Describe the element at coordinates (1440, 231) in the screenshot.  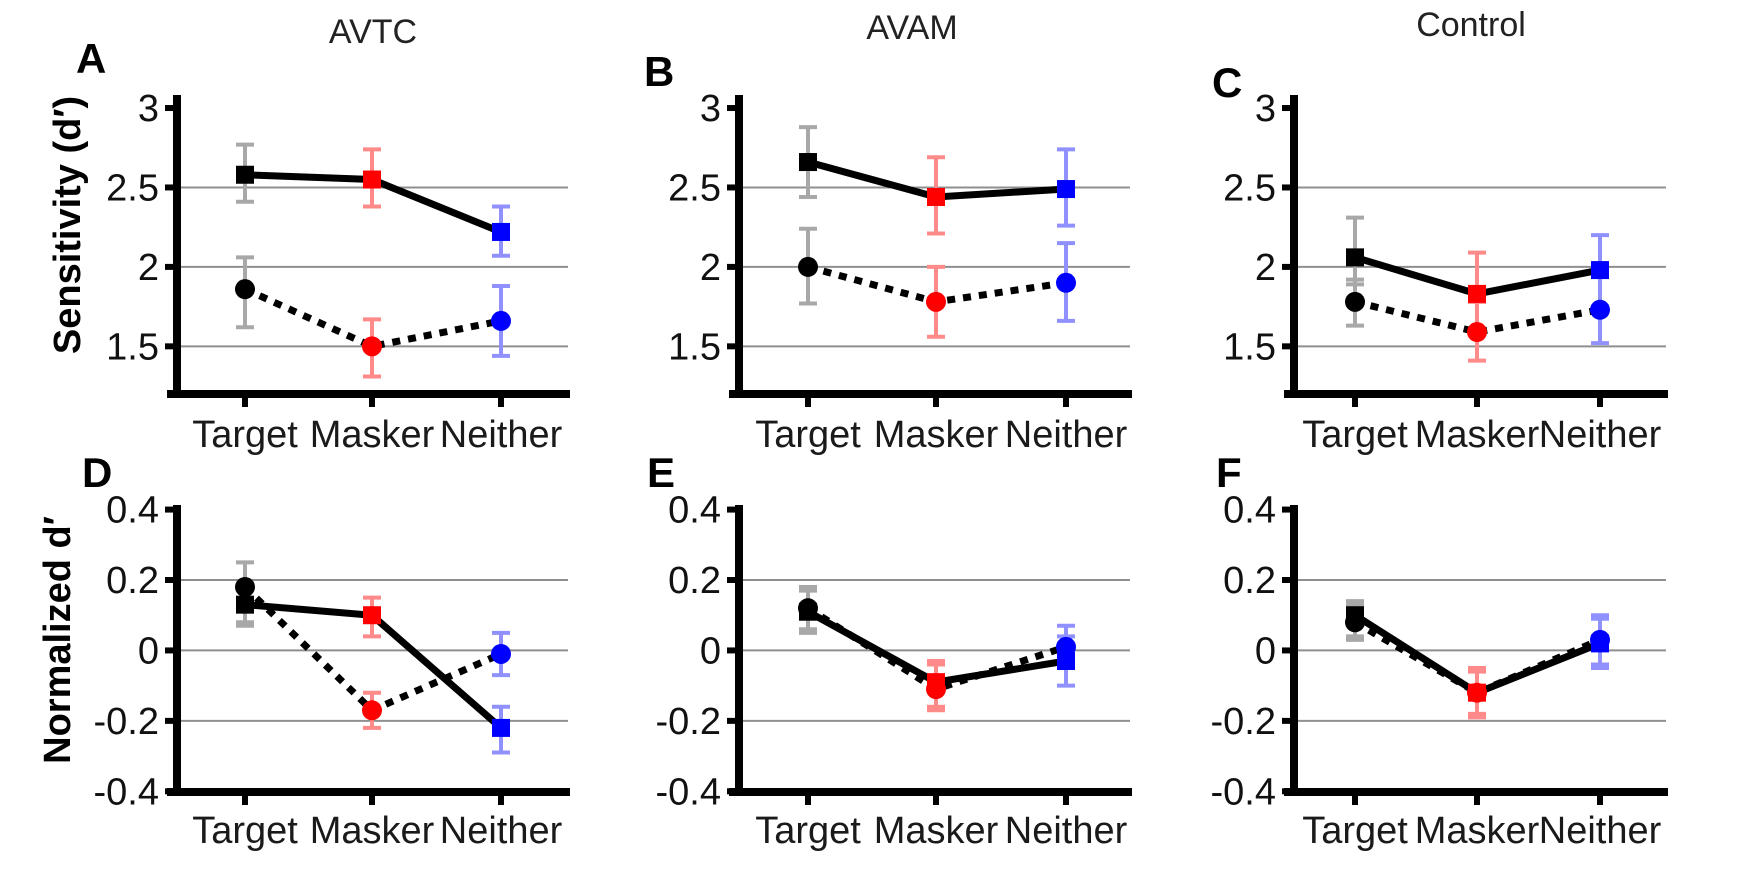
I see `panel-C: 3 2.5 2 1.5 Target Masker Neither C Control` at that location.